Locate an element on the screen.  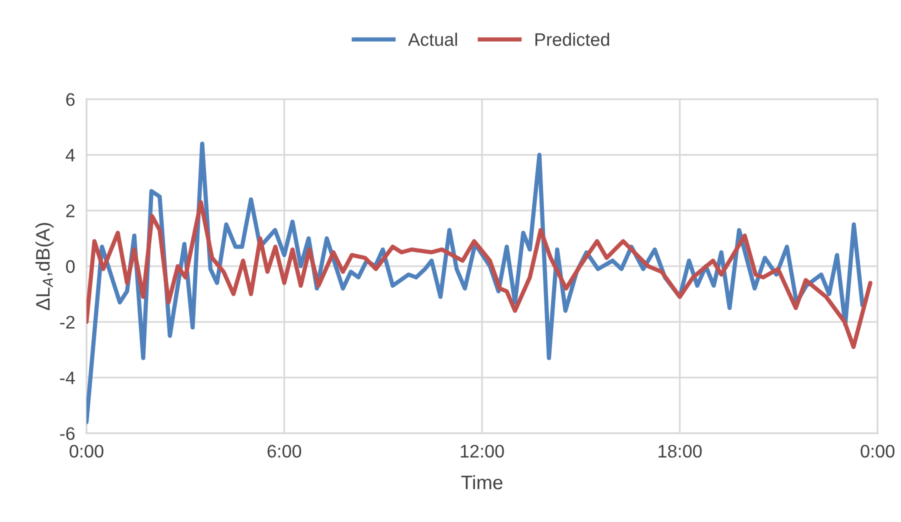
x-axis-title: Time is located at coordinates (481, 482).